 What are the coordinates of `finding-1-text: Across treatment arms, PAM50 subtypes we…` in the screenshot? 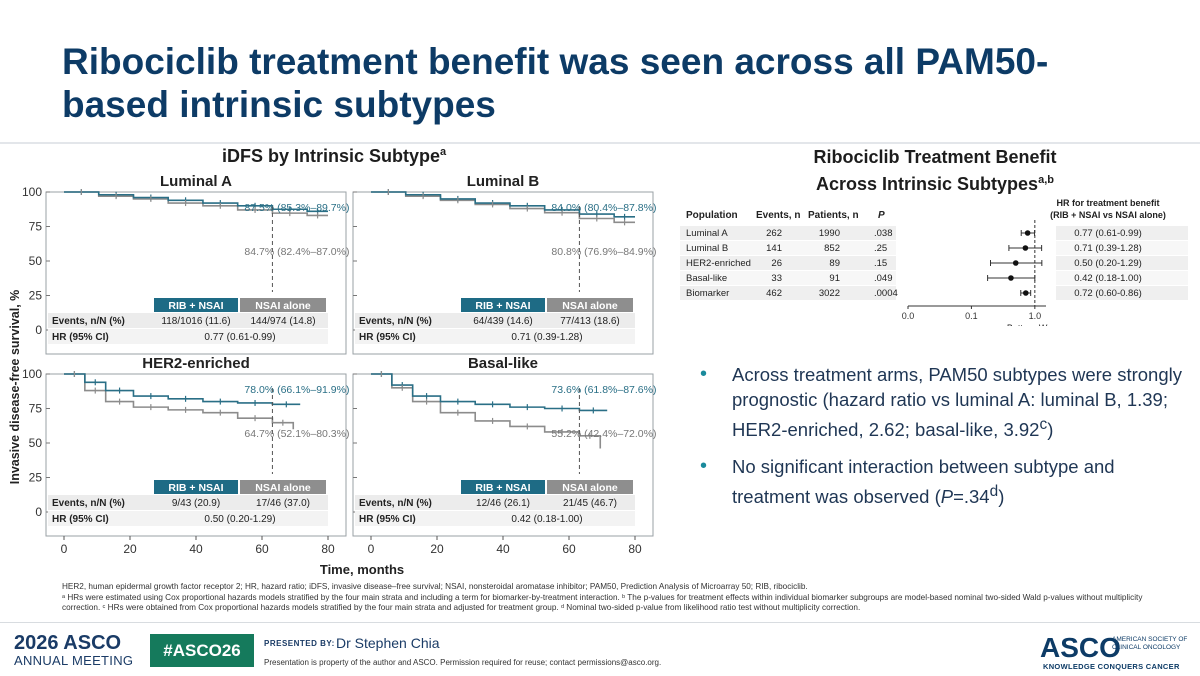 It's located at (957, 402).